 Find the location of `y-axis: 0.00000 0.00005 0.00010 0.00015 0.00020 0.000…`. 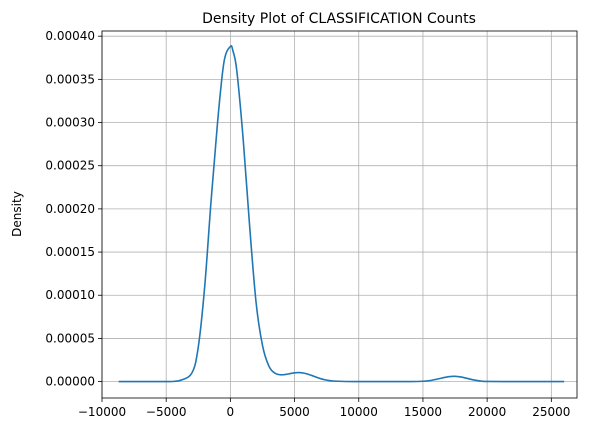

y-axis: 0.00000 0.00005 0.00010 0.00015 0.00020 0.000… is located at coordinates (73, 209).